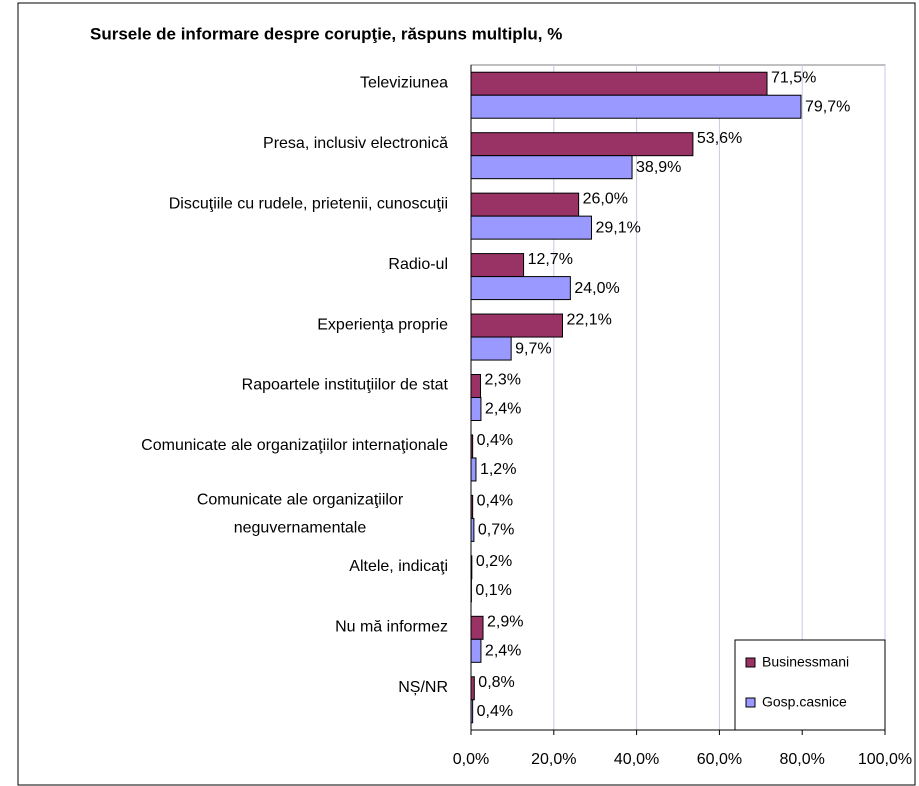 The height and width of the screenshot is (786, 919). What do you see at coordinates (503, 380) in the screenshot?
I see `value-label: 2,3%` at bounding box center [503, 380].